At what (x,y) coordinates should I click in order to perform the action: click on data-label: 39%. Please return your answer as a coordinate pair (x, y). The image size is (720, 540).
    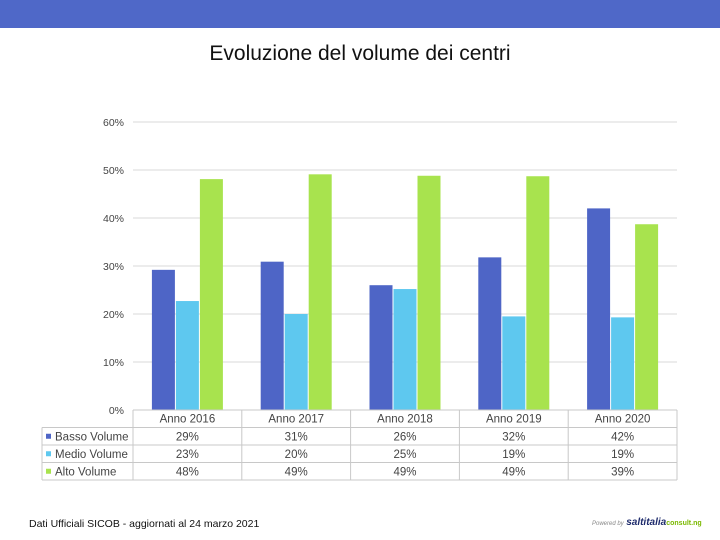
    Looking at the image, I should click on (622, 472).